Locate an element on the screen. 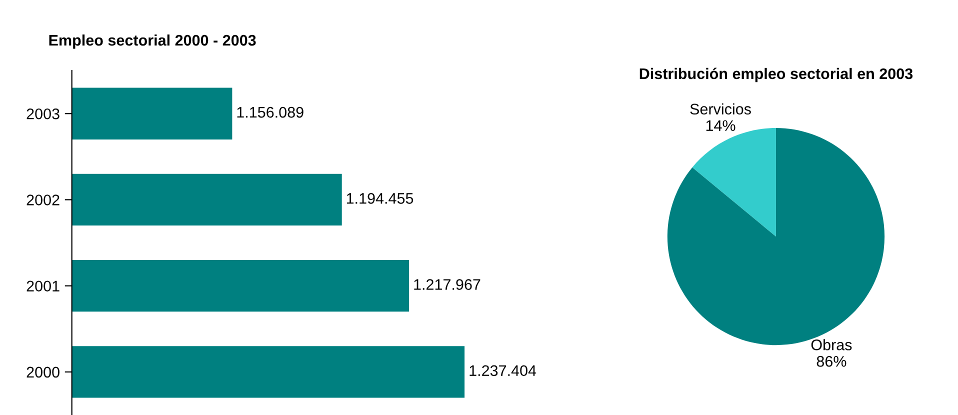 Image resolution: width=958 pixels, height=415 pixels. slice-label: Servicios is located at coordinates (720, 109).